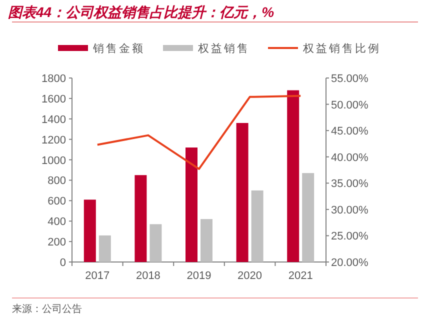 Image resolution: width=421 pixels, height=320 pixels. Describe the element at coordinates (57, 202) in the screenshot. I see `y-tick-label: 600` at that location.